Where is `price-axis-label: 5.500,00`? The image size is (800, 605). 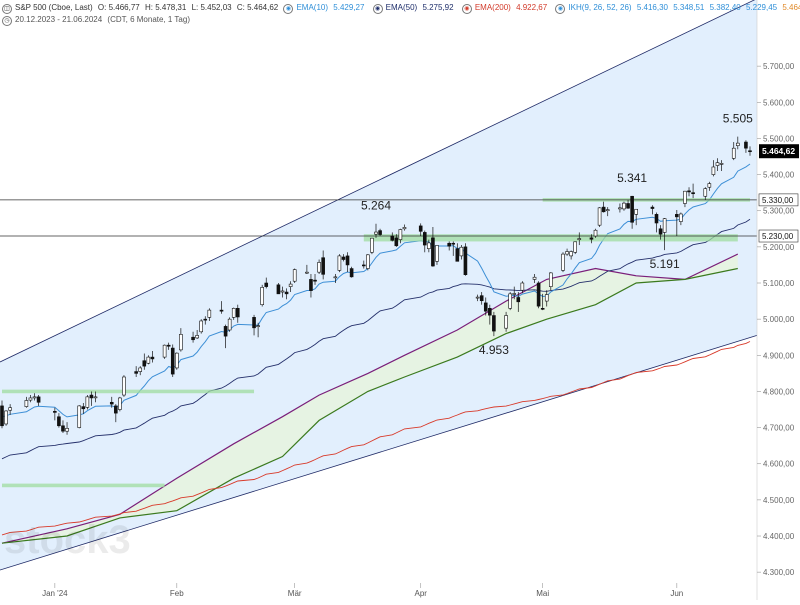
price-axis-label: 5.500,00 is located at coordinates (779, 138).